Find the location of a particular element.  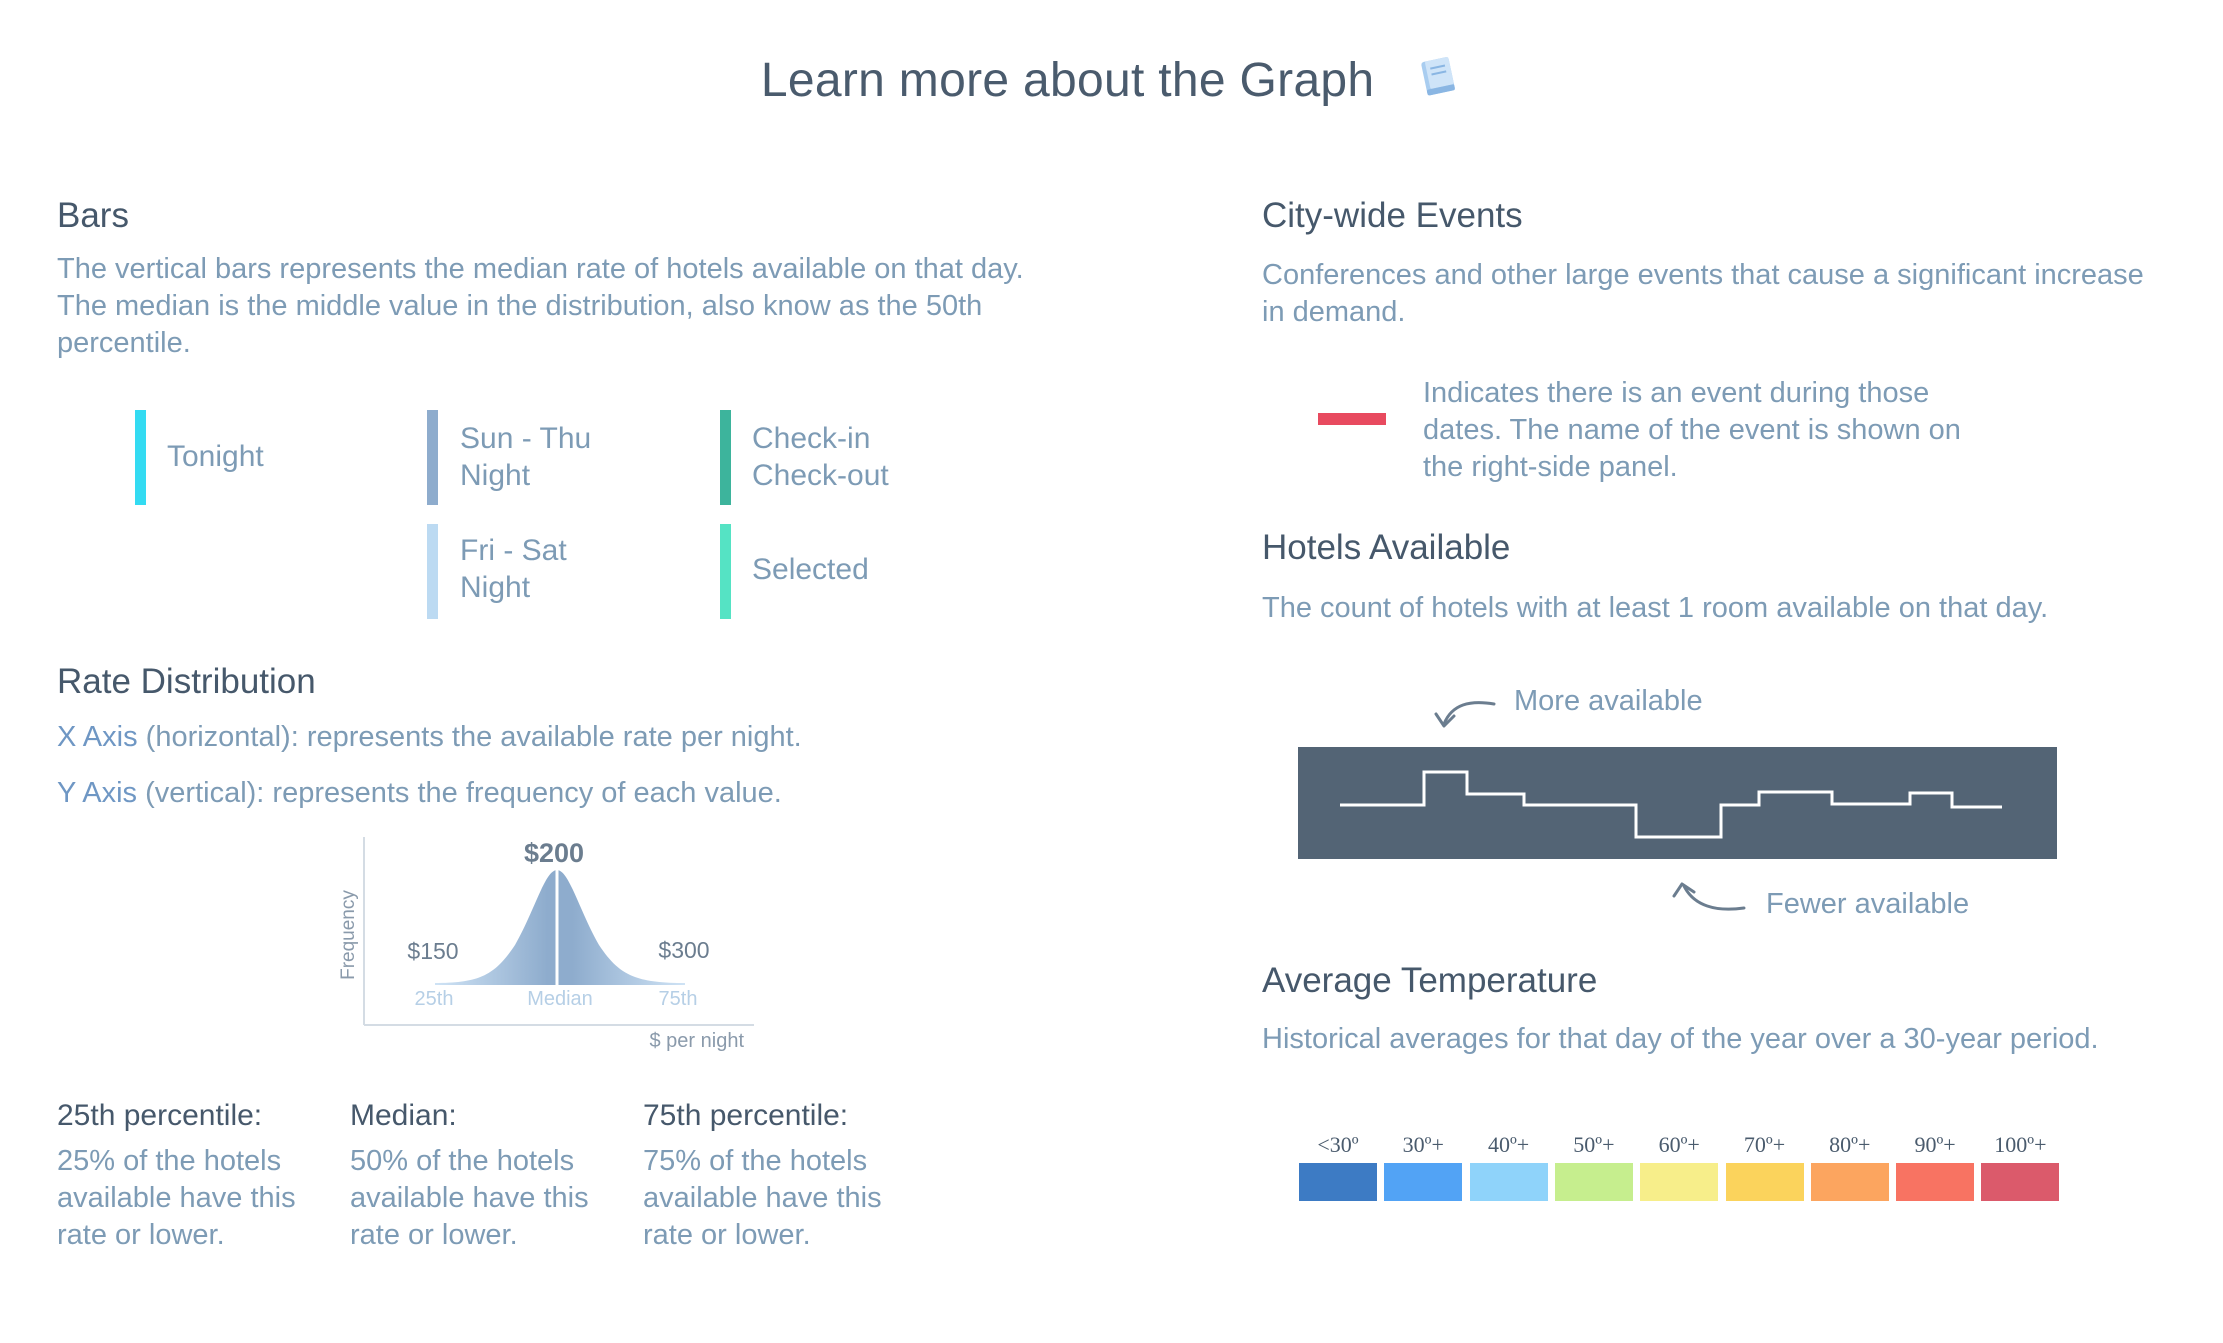

hotels-available-heading: Hotels Available is located at coordinates (1386, 547).